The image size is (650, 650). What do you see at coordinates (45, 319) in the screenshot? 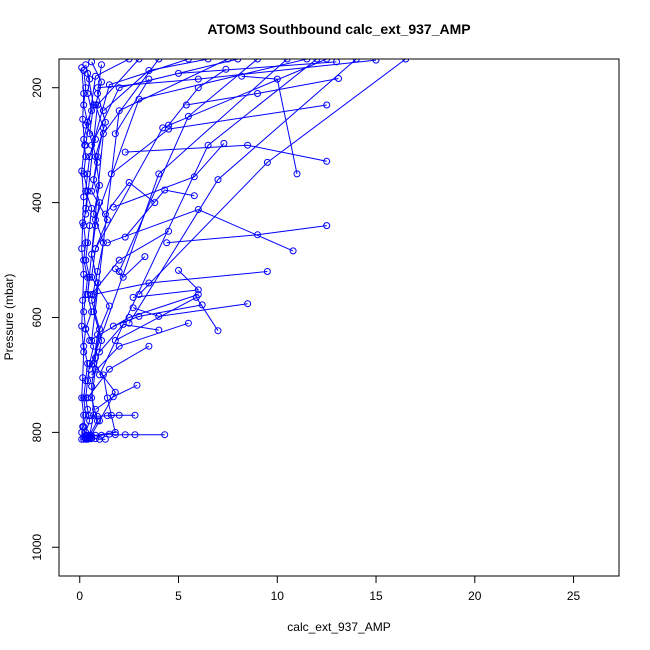
I see `y-axis: 200 400 600 800 1000` at bounding box center [45, 319].